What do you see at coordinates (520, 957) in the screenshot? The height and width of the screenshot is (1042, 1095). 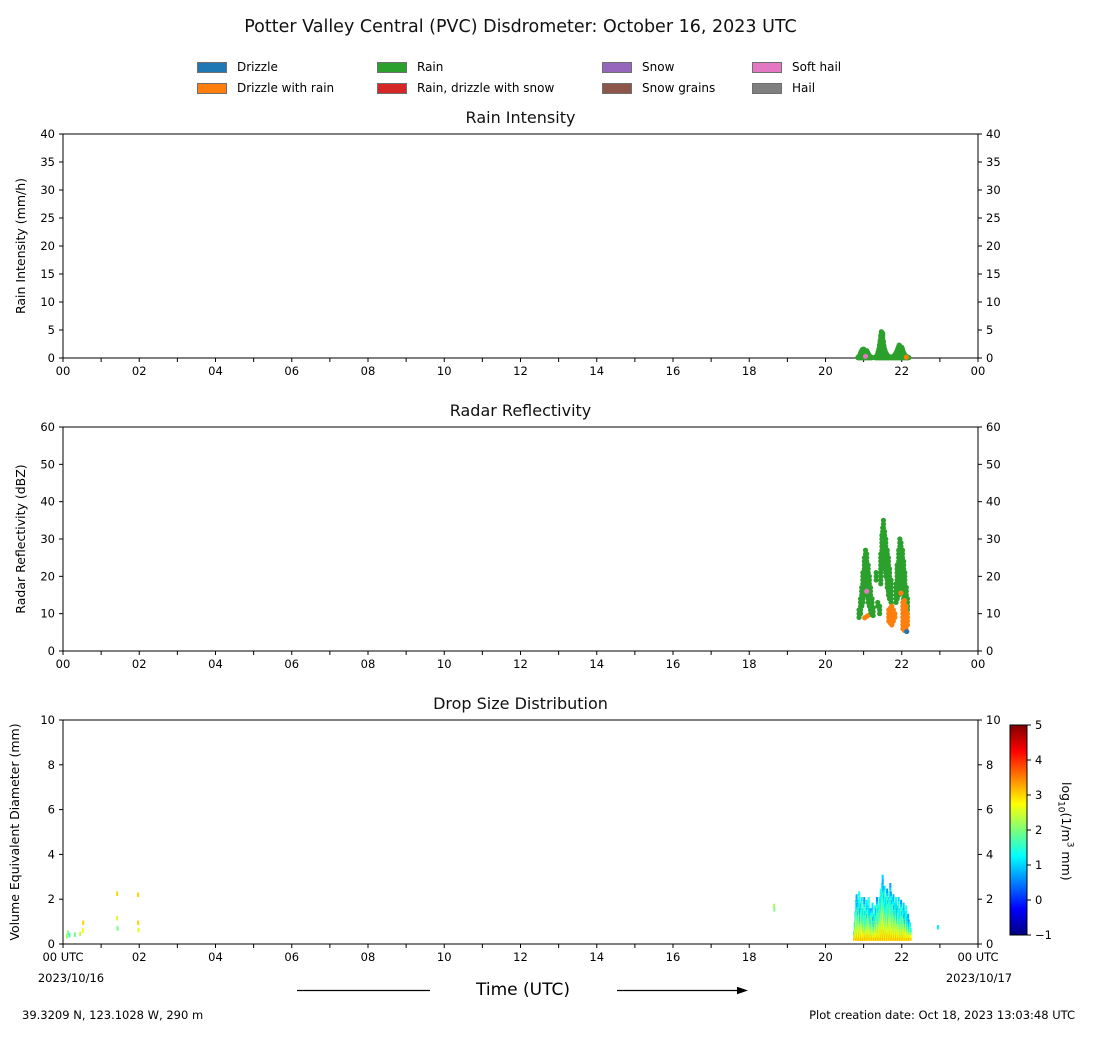 I see `svg-text: 12` at bounding box center [520, 957].